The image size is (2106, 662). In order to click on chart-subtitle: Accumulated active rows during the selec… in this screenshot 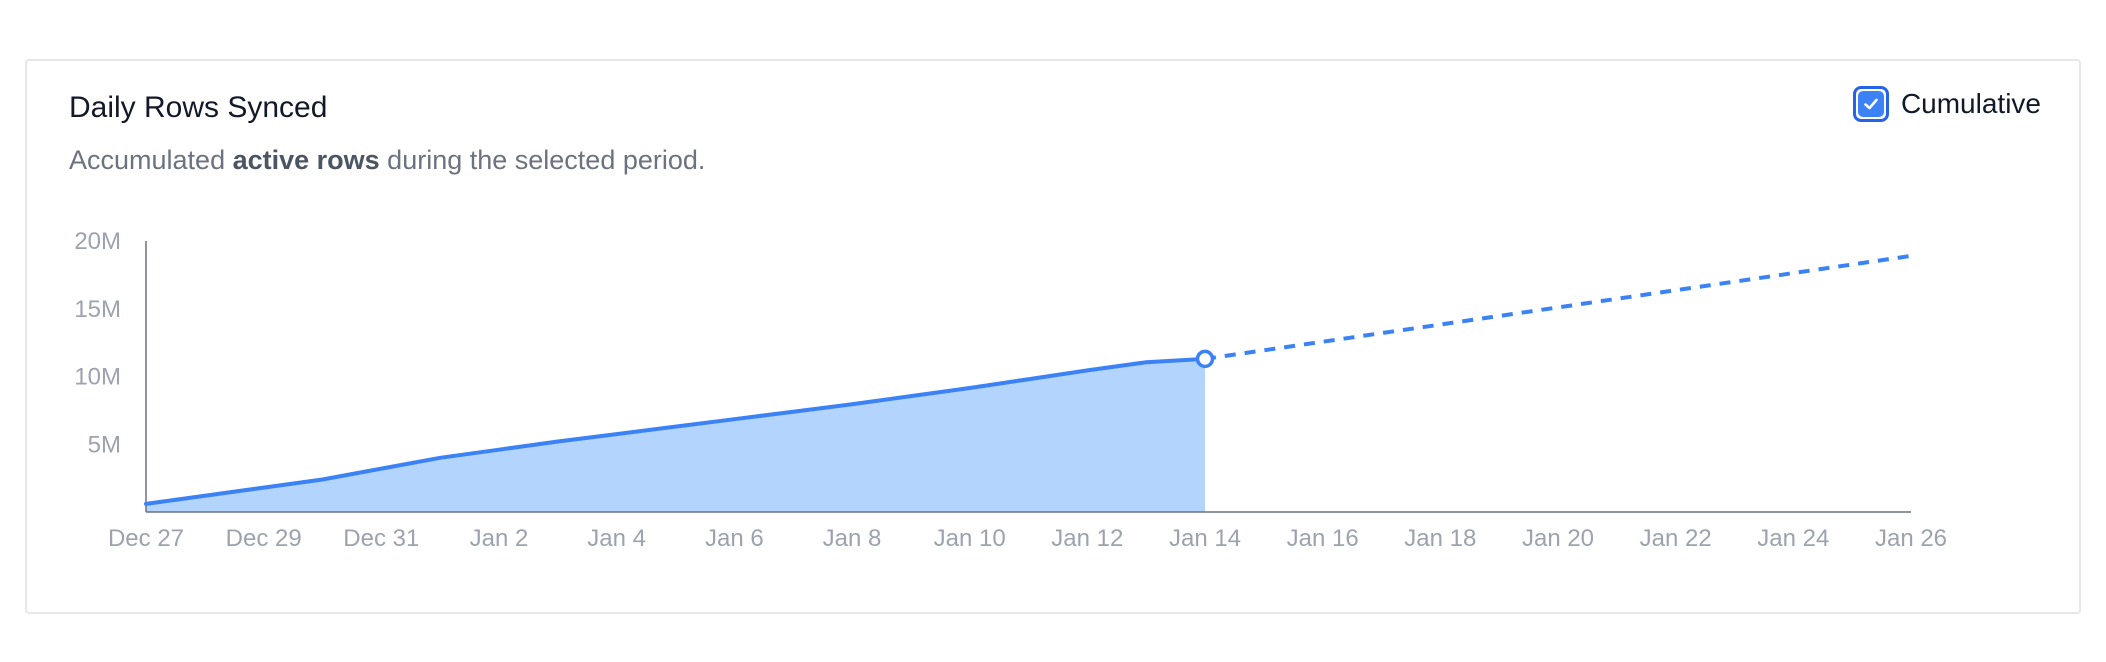, I will do `click(387, 160)`.